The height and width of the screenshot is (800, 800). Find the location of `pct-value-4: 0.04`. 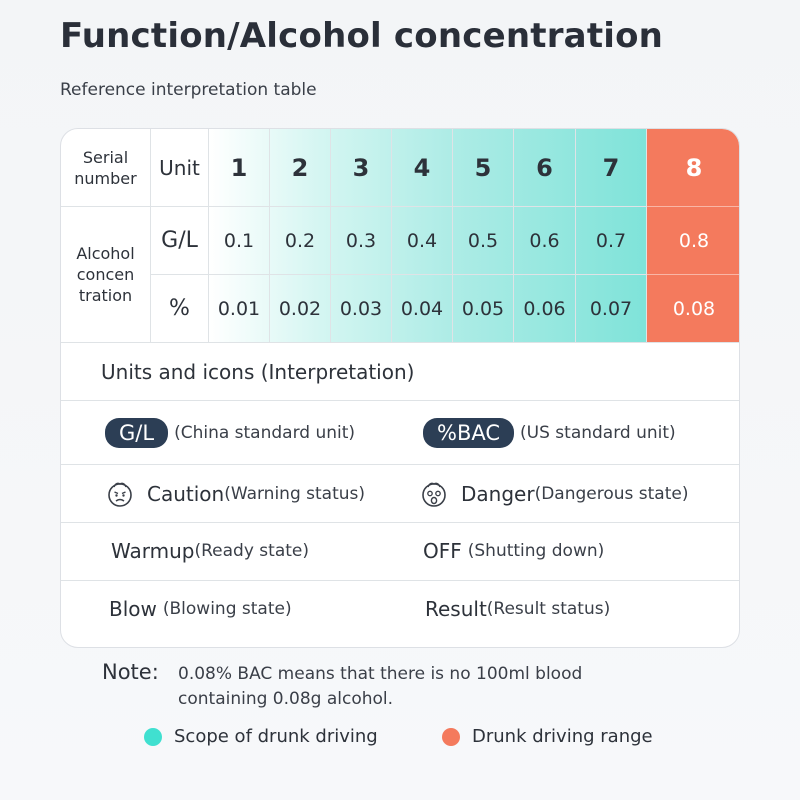

pct-value-4: 0.04 is located at coordinates (422, 309).